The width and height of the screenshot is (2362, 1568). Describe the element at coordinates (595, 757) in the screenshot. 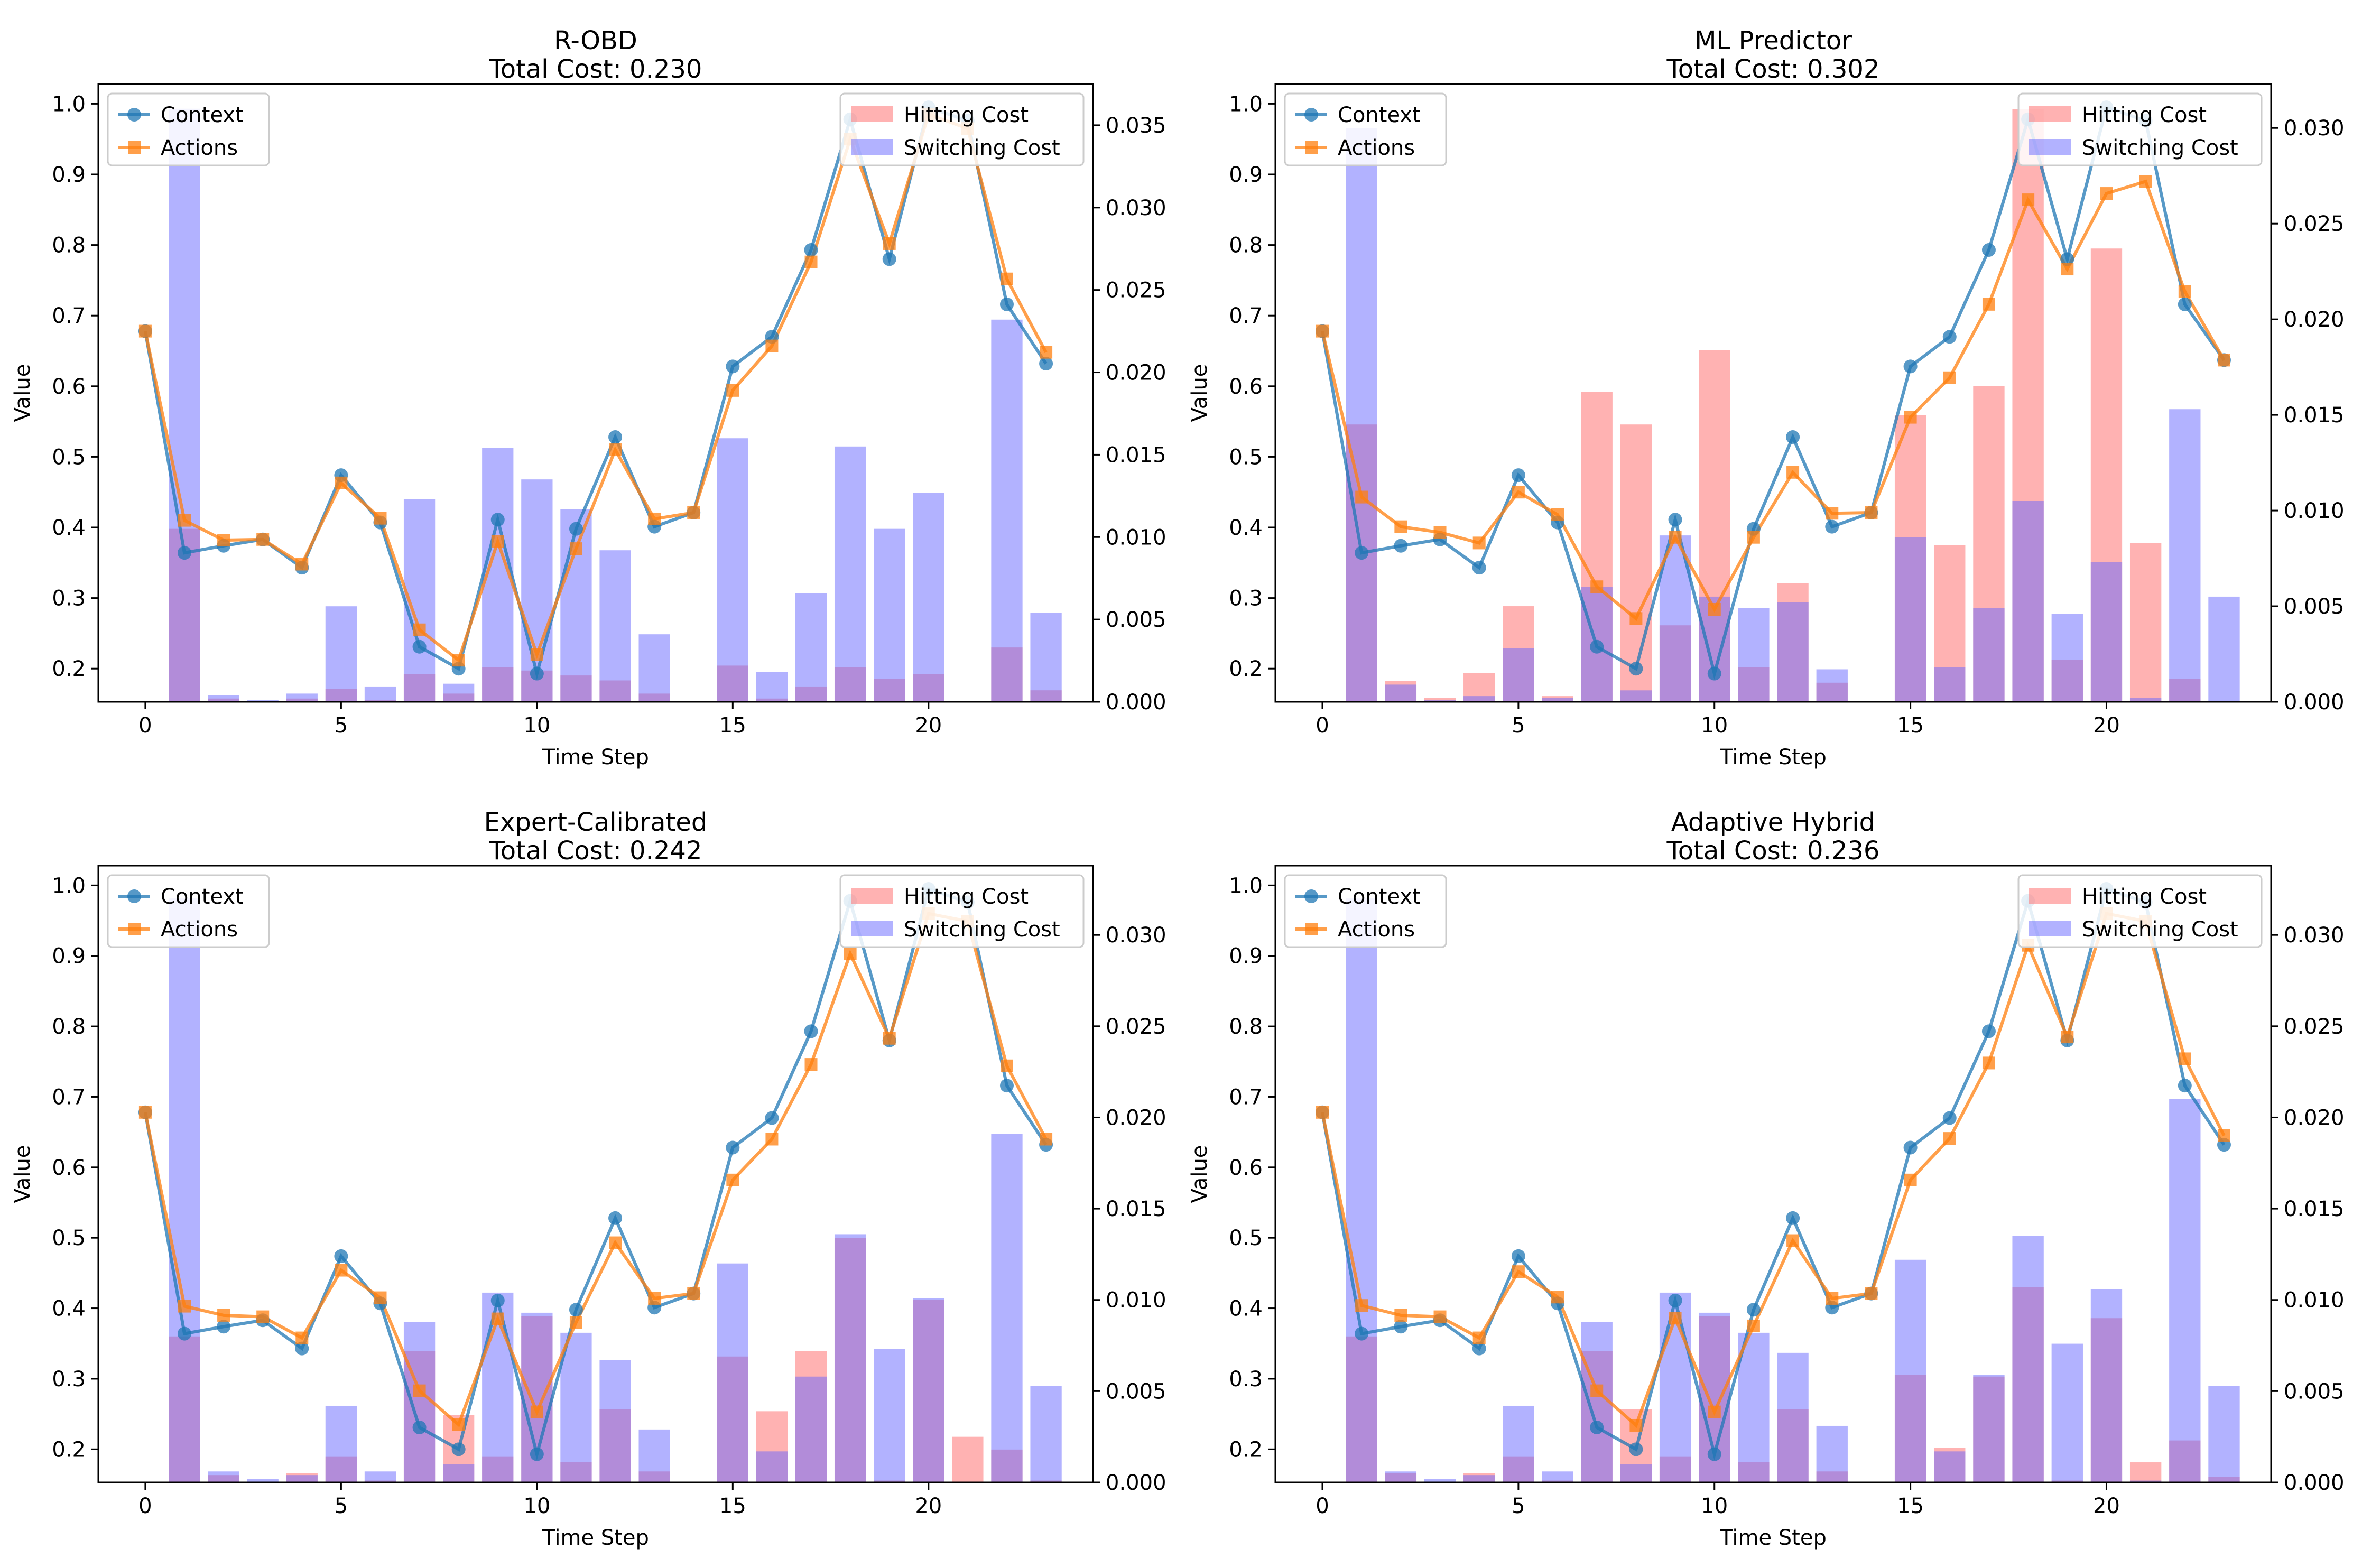

I see `x-axis-label: Time Step` at that location.